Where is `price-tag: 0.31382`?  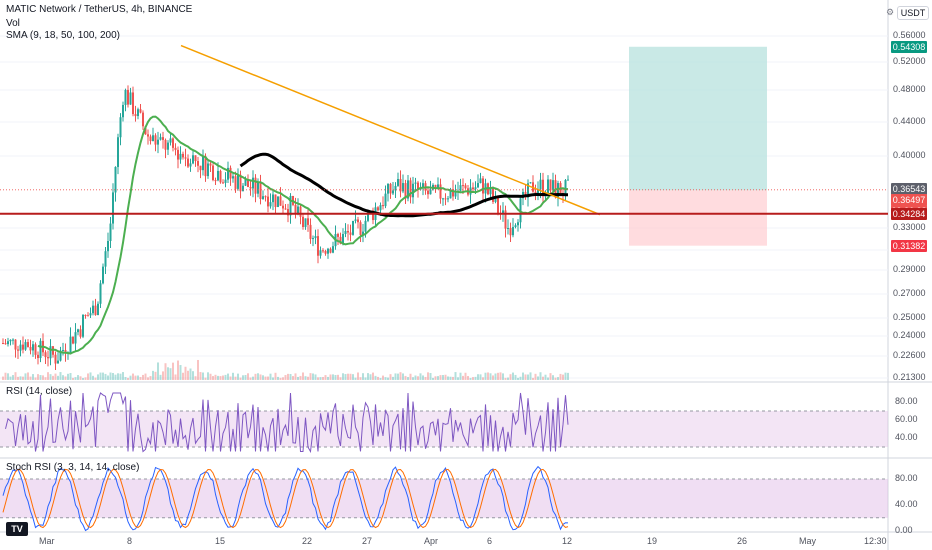
price-tag: 0.31382 is located at coordinates (909, 245).